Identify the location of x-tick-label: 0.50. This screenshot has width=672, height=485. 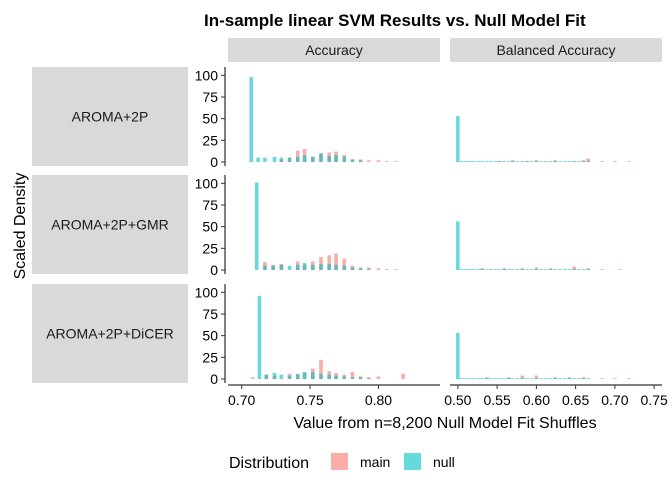
(457, 400).